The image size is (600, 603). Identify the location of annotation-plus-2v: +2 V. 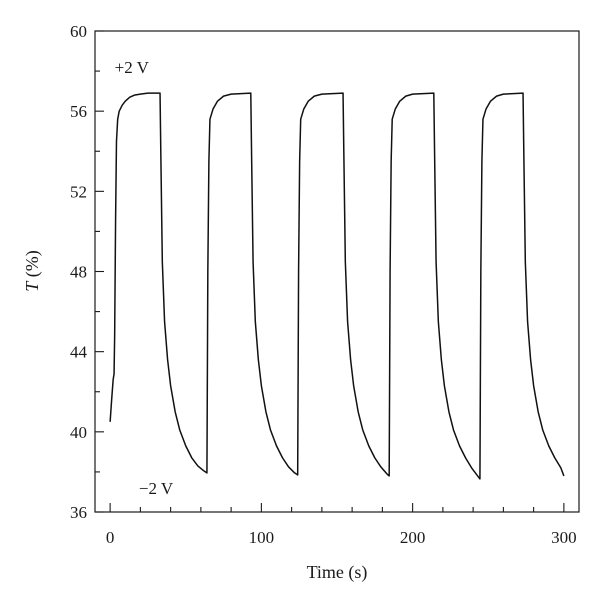
(132, 67).